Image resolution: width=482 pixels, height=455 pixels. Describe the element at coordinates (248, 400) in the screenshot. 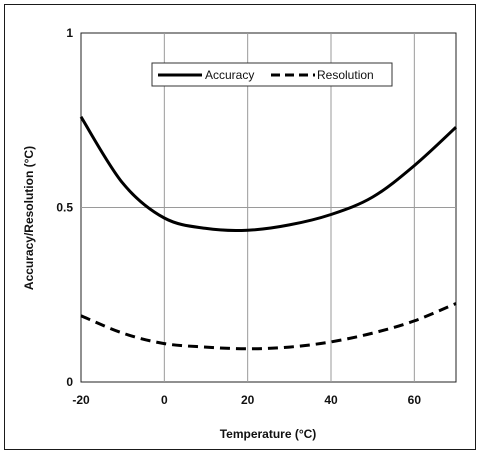

I see `x-tick-label: 20` at that location.